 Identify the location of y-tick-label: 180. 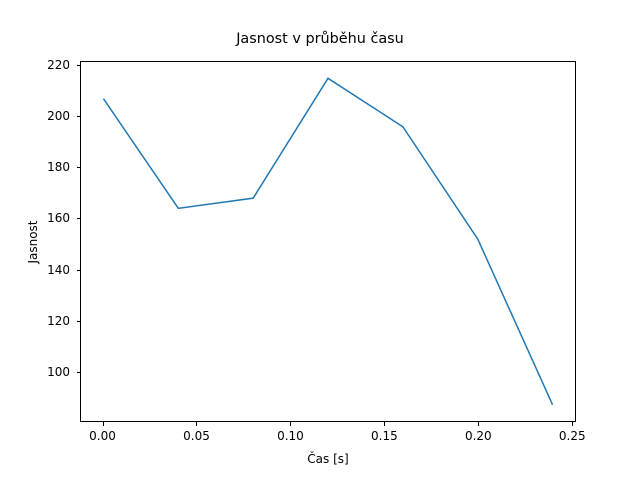
(58, 167).